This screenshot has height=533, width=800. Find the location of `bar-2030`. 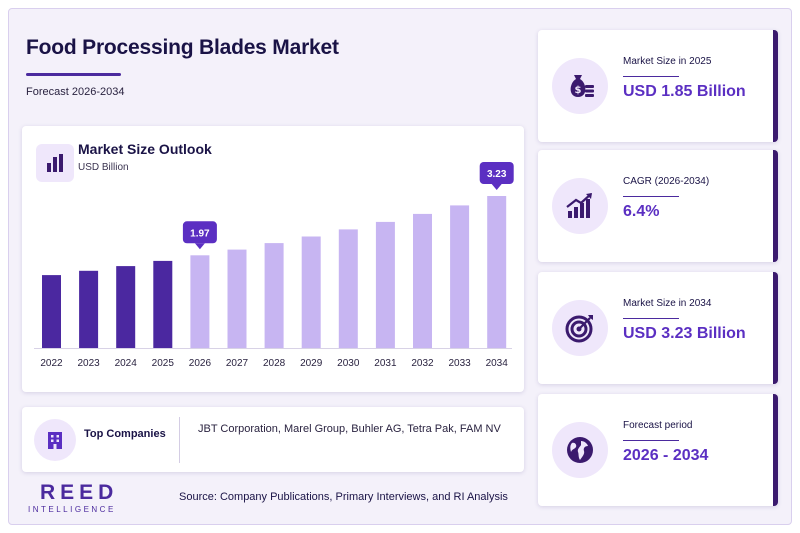

bar-2030 is located at coordinates (348, 288).